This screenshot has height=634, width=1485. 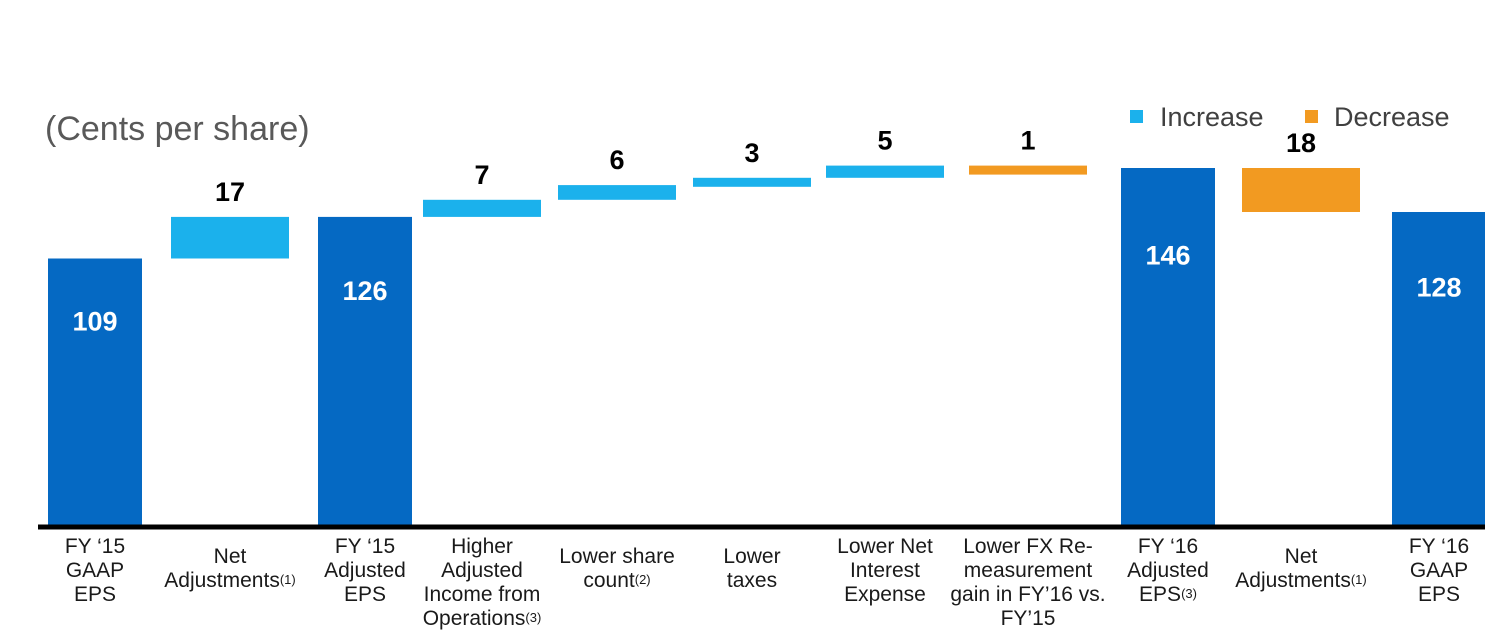 I want to click on data-label: 3, so click(x=751, y=153).